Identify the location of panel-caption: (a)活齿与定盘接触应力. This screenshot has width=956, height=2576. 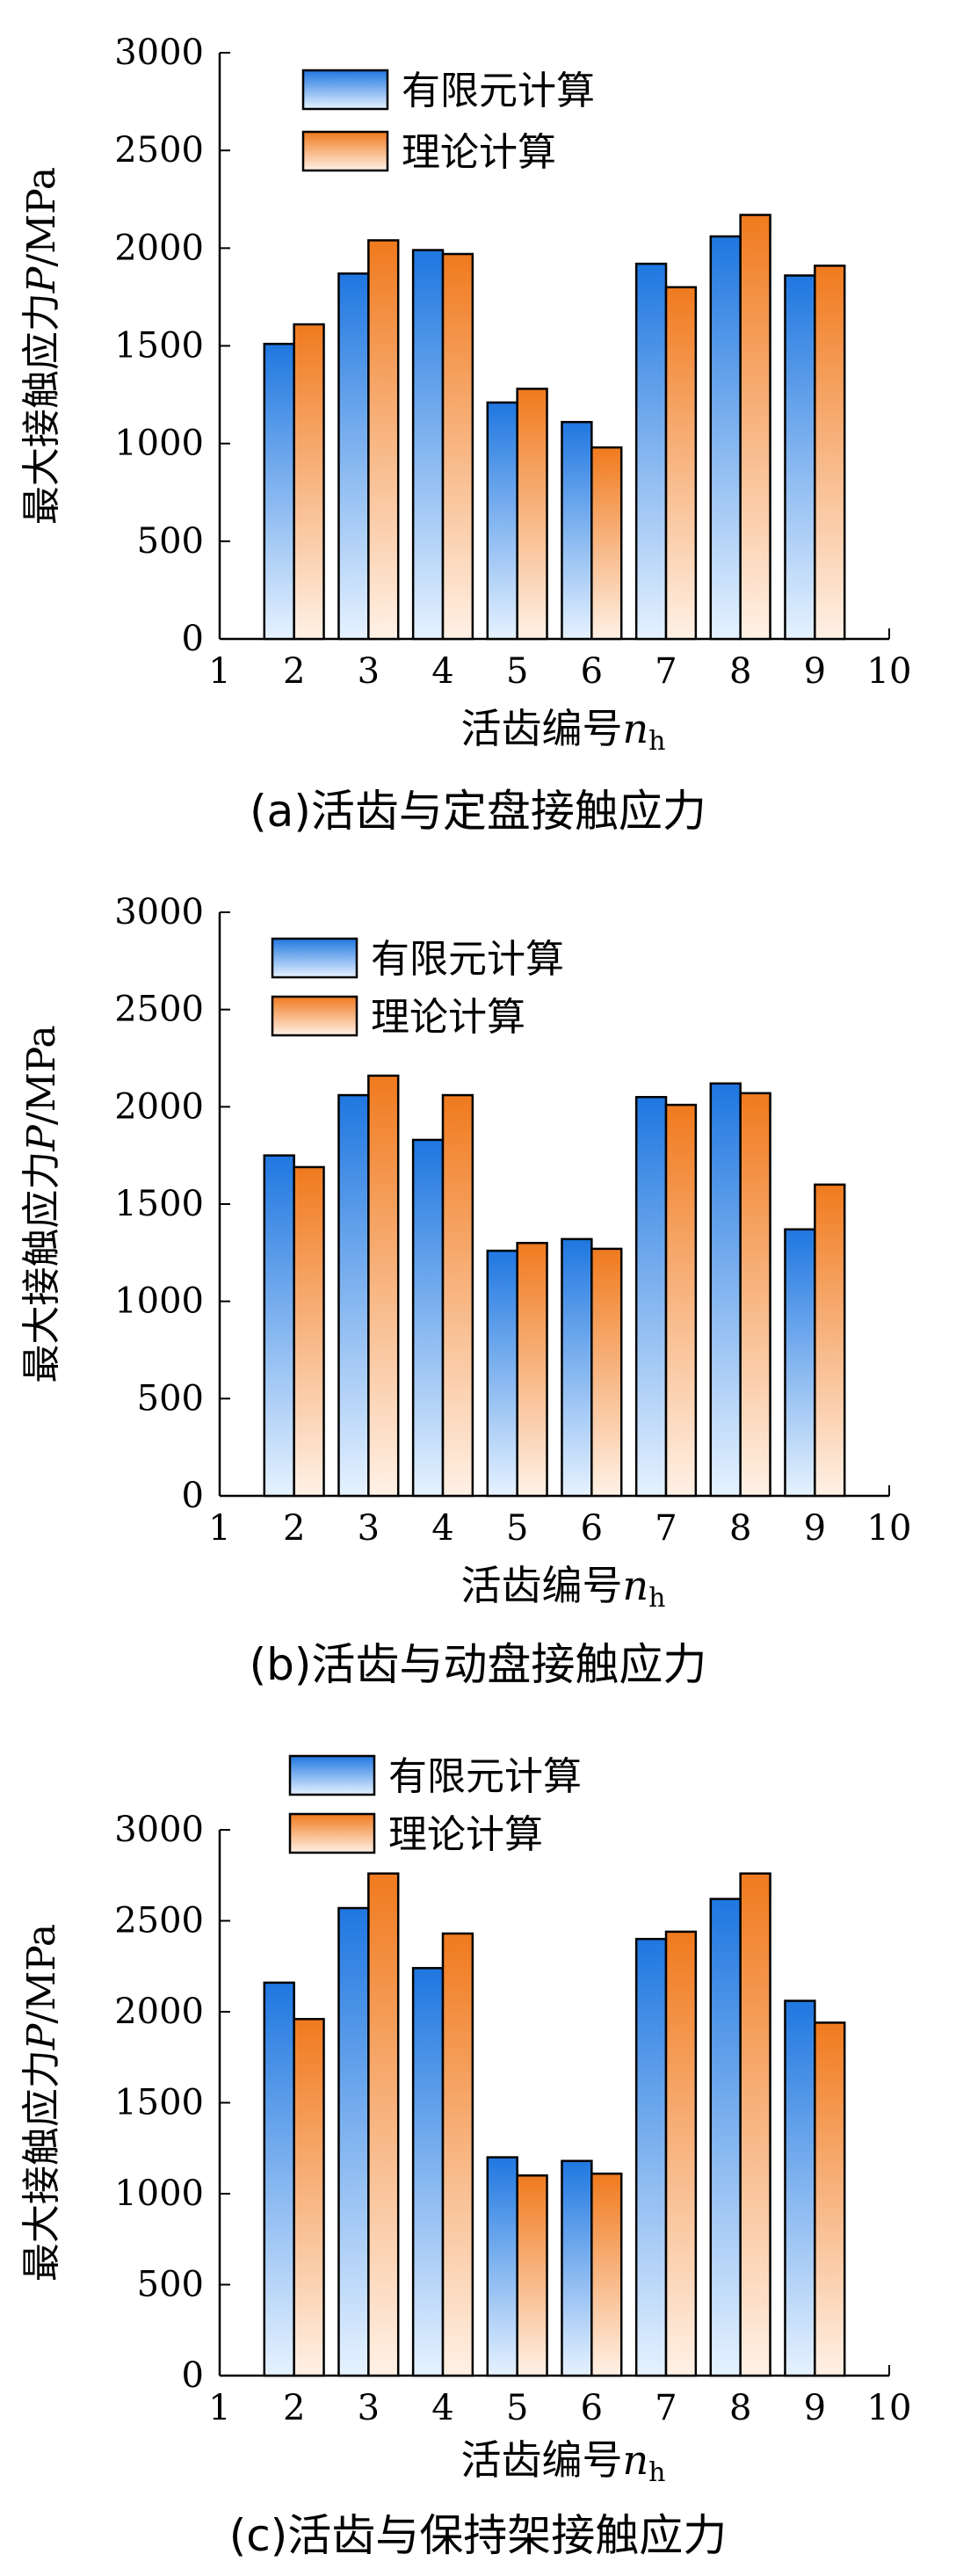
(478, 811).